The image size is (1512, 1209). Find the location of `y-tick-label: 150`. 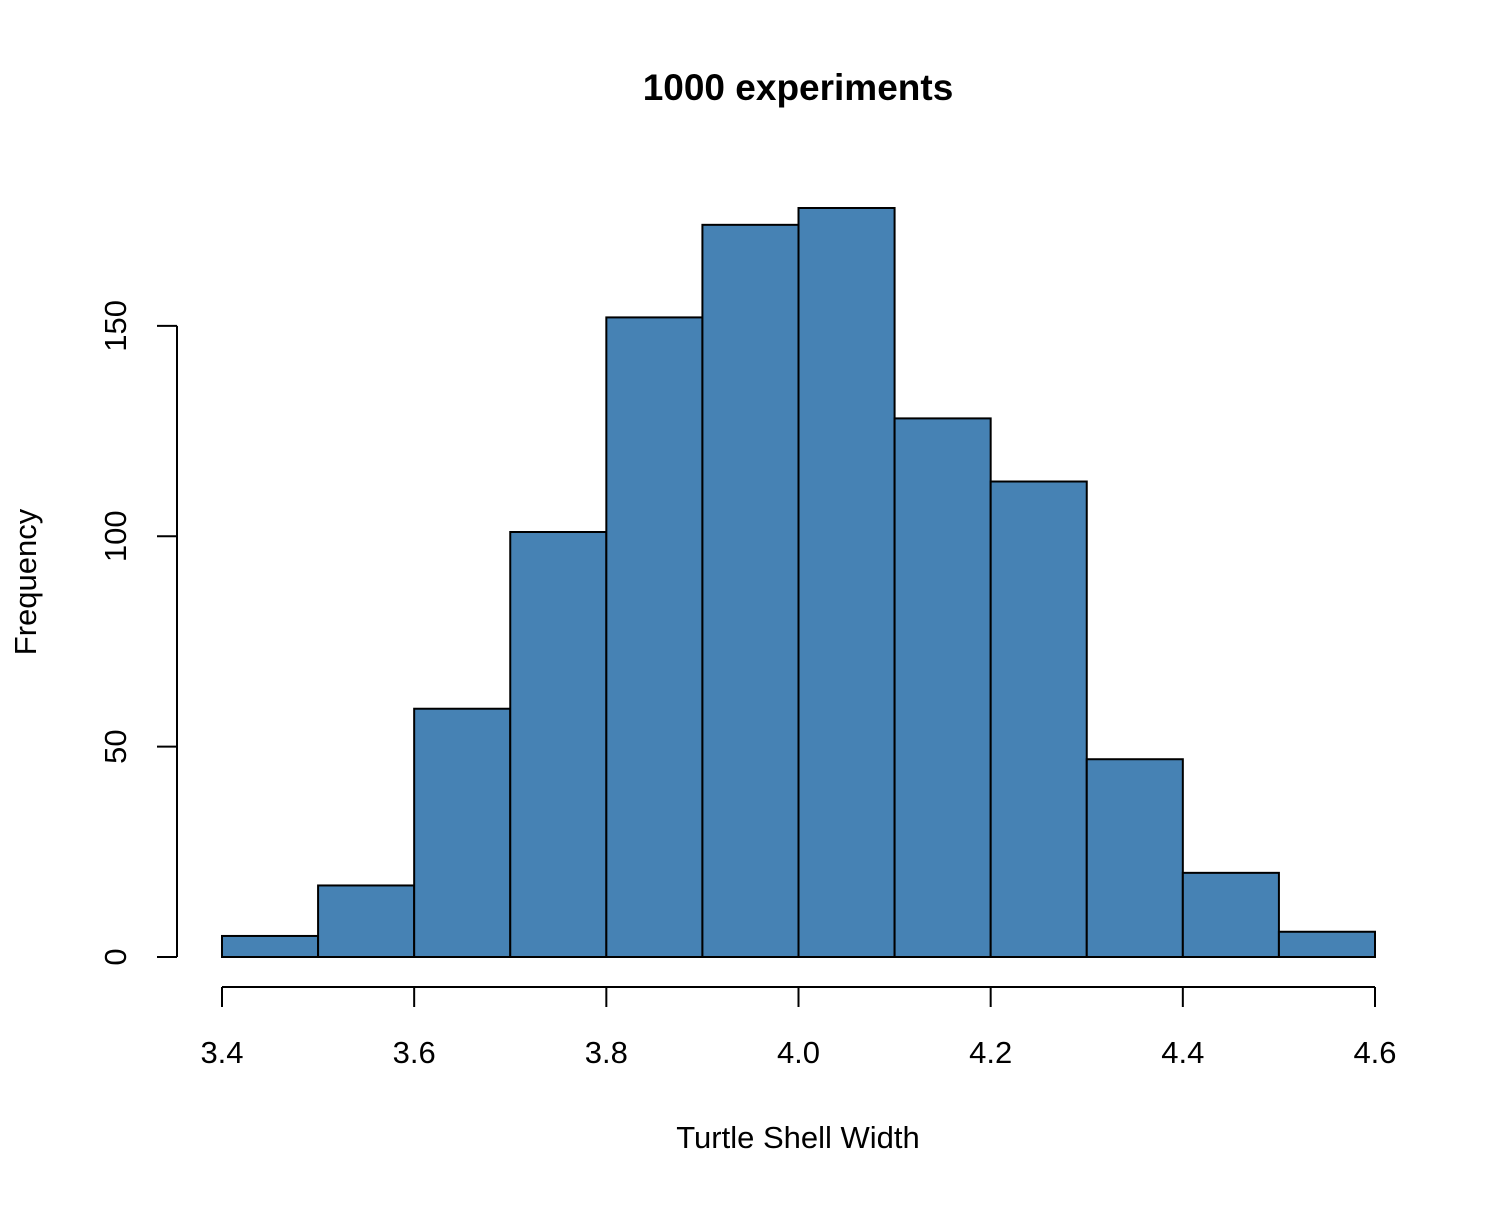

y-tick-label: 150 is located at coordinates (115, 326).